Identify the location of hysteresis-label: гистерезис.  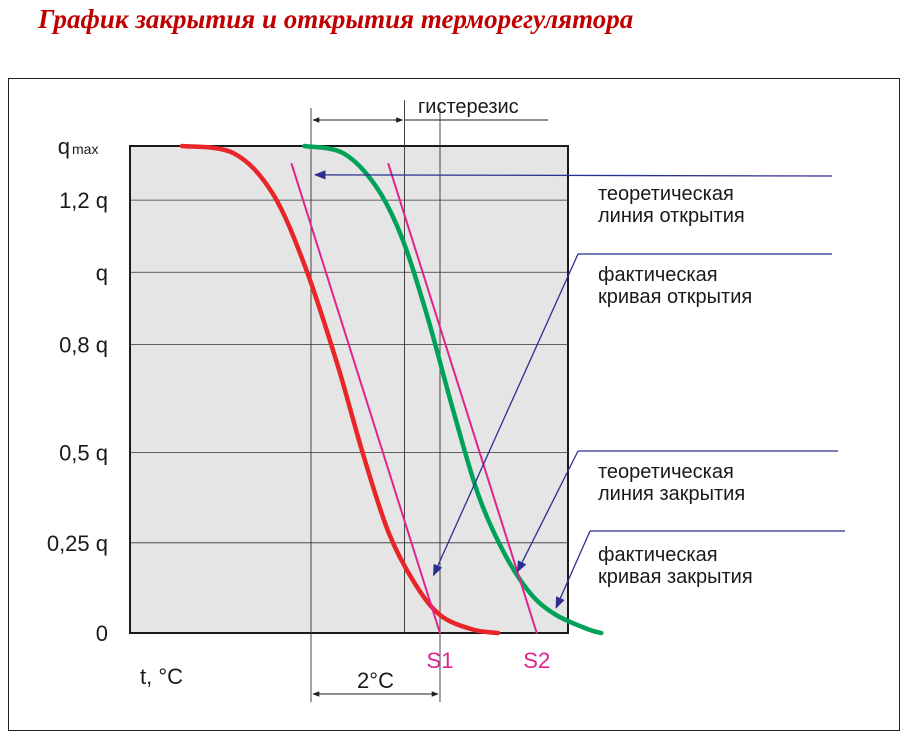
(468, 107).